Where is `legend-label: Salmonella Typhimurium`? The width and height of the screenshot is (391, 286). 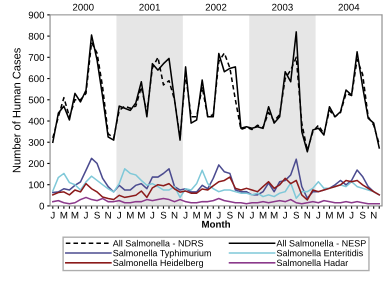 legend-label: Salmonella Typhimurium is located at coordinates (162, 254).